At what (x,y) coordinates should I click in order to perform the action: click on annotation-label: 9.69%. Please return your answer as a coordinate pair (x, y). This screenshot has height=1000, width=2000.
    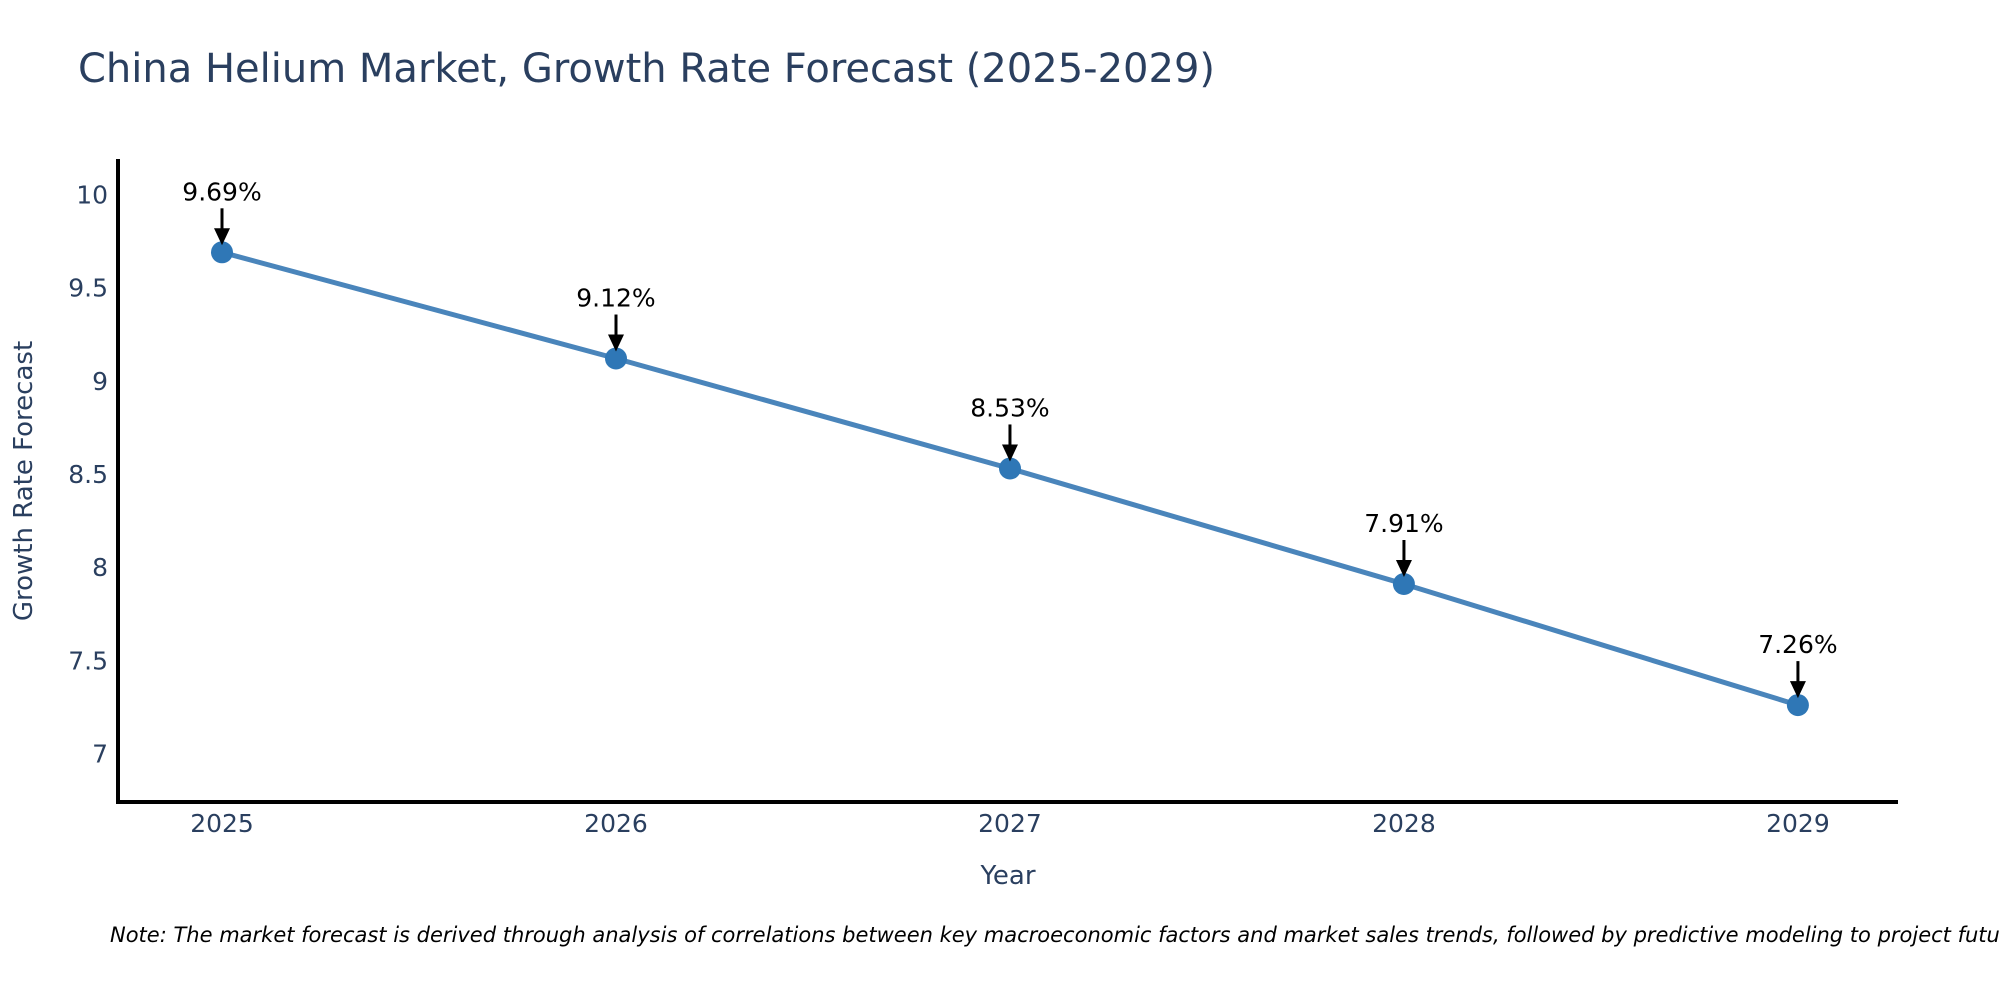
    Looking at the image, I should click on (221, 191).